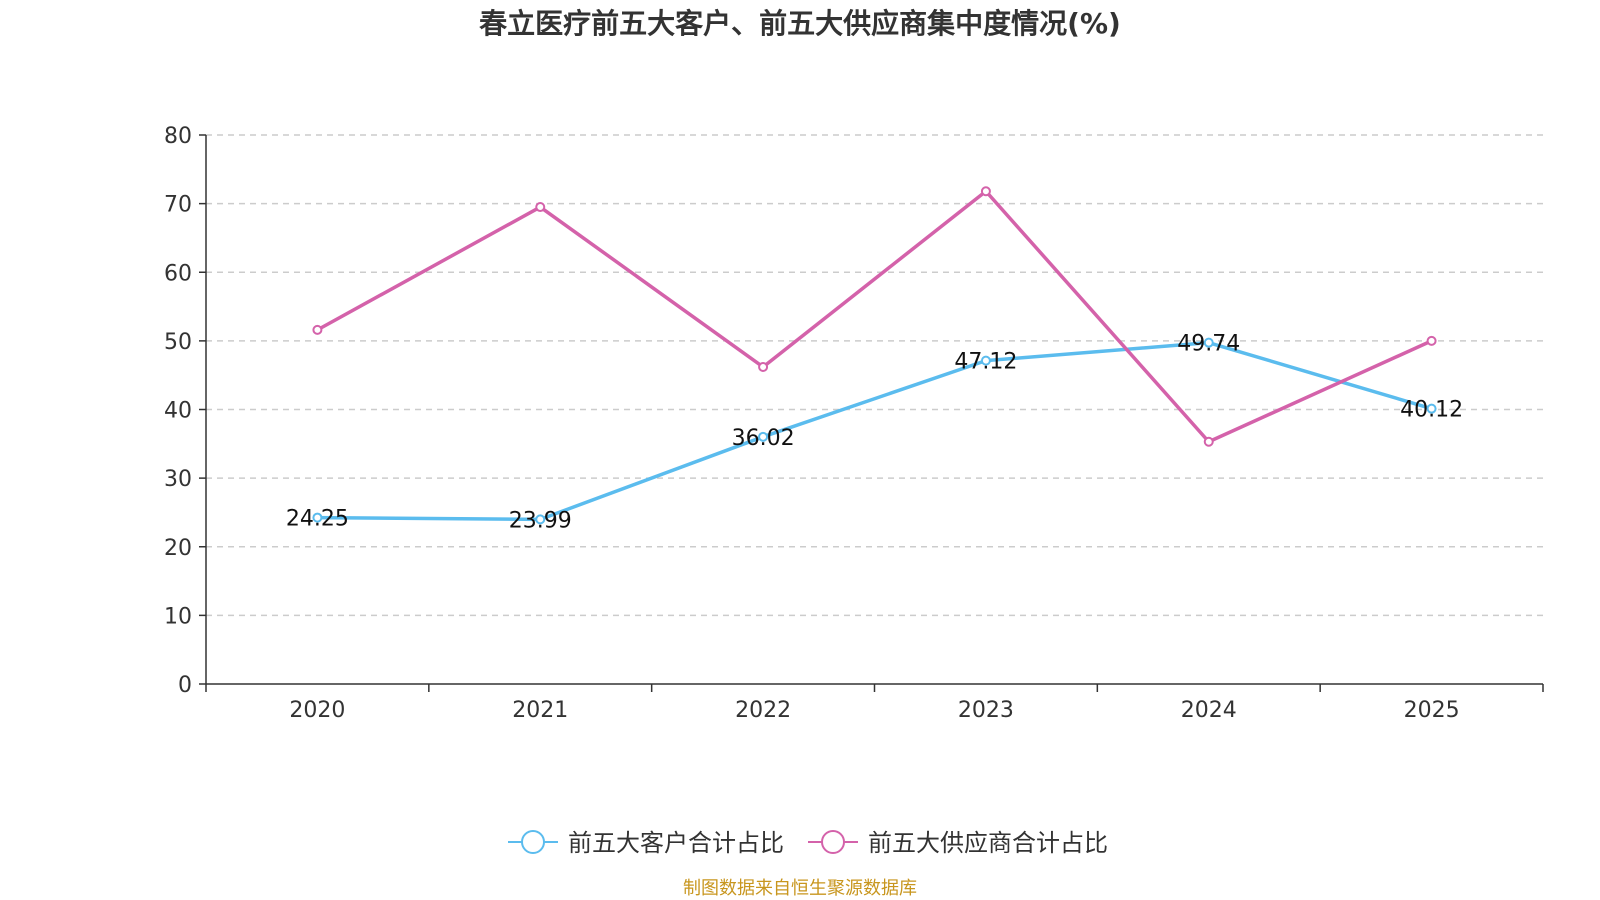  I want to click on legend-item: 前五大供应商合计占比, so click(958, 843).